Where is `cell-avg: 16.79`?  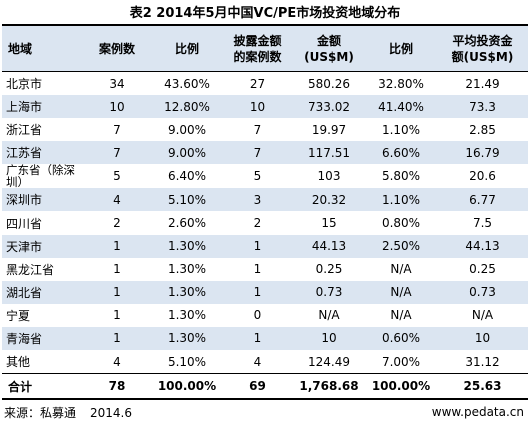
cell-avg: 16.79 is located at coordinates (482, 152).